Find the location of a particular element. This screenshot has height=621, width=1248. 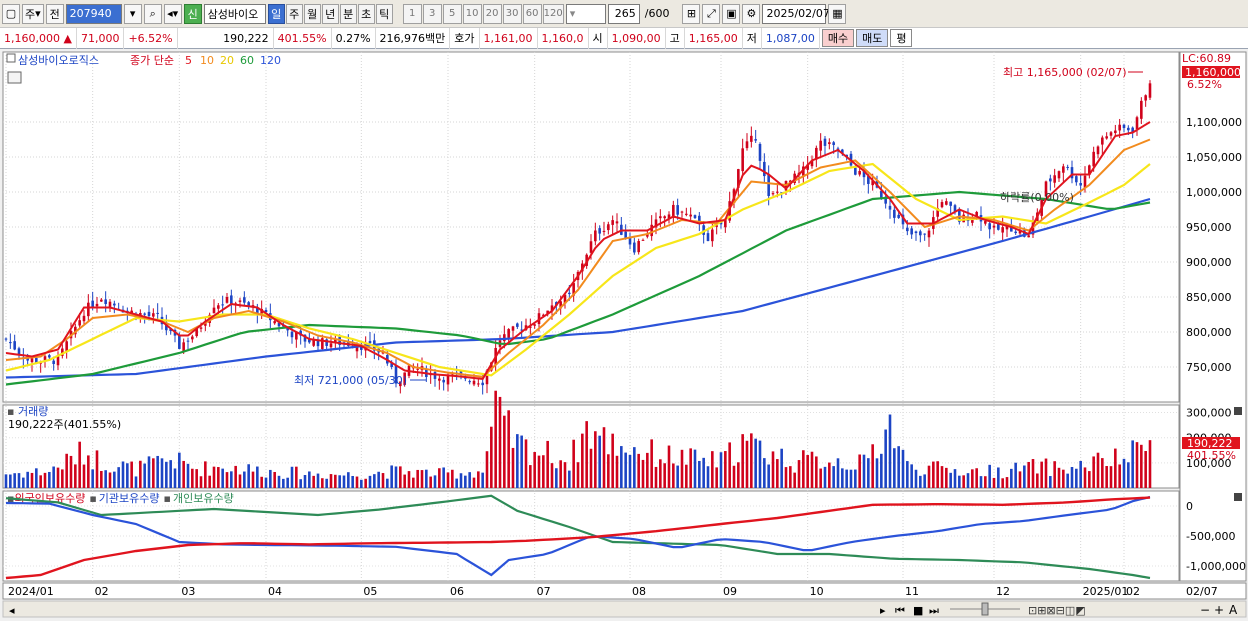

holdings-y-axis: 0 -500,000 -1,000,000 is located at coordinates (1216, 536).